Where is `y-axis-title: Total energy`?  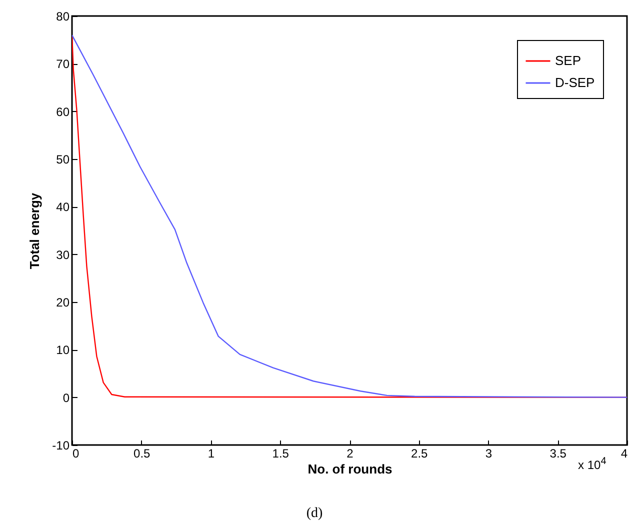
y-axis-title: Total energy is located at coordinates (34, 231).